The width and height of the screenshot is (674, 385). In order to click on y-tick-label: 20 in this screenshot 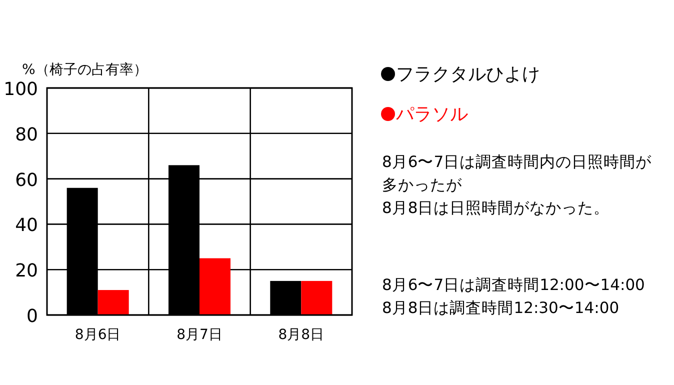, I will do `click(26, 271)`.